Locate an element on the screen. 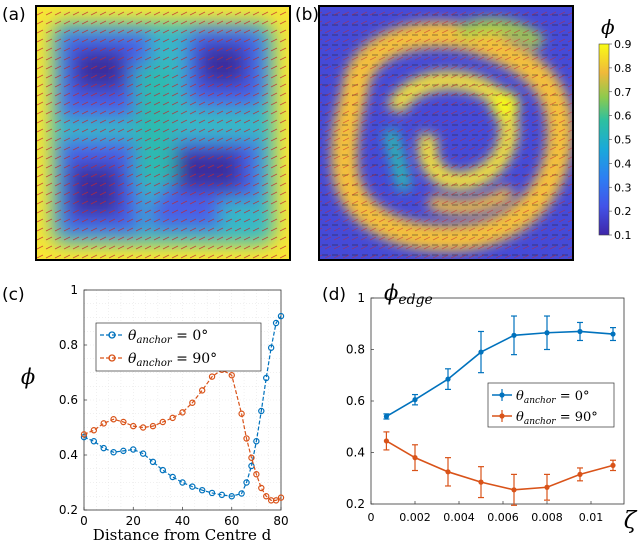  d-xtick-label: 0 is located at coordinates (371, 517).